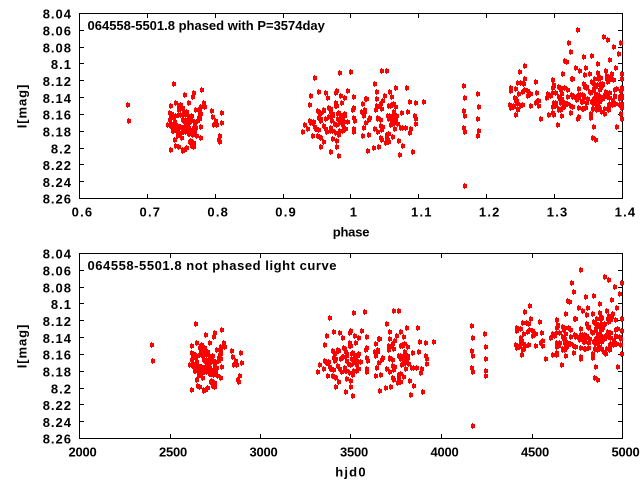 The height and width of the screenshot is (485, 640). What do you see at coordinates (82, 452) in the screenshot?
I see `svg-text: 2000` at bounding box center [82, 452].